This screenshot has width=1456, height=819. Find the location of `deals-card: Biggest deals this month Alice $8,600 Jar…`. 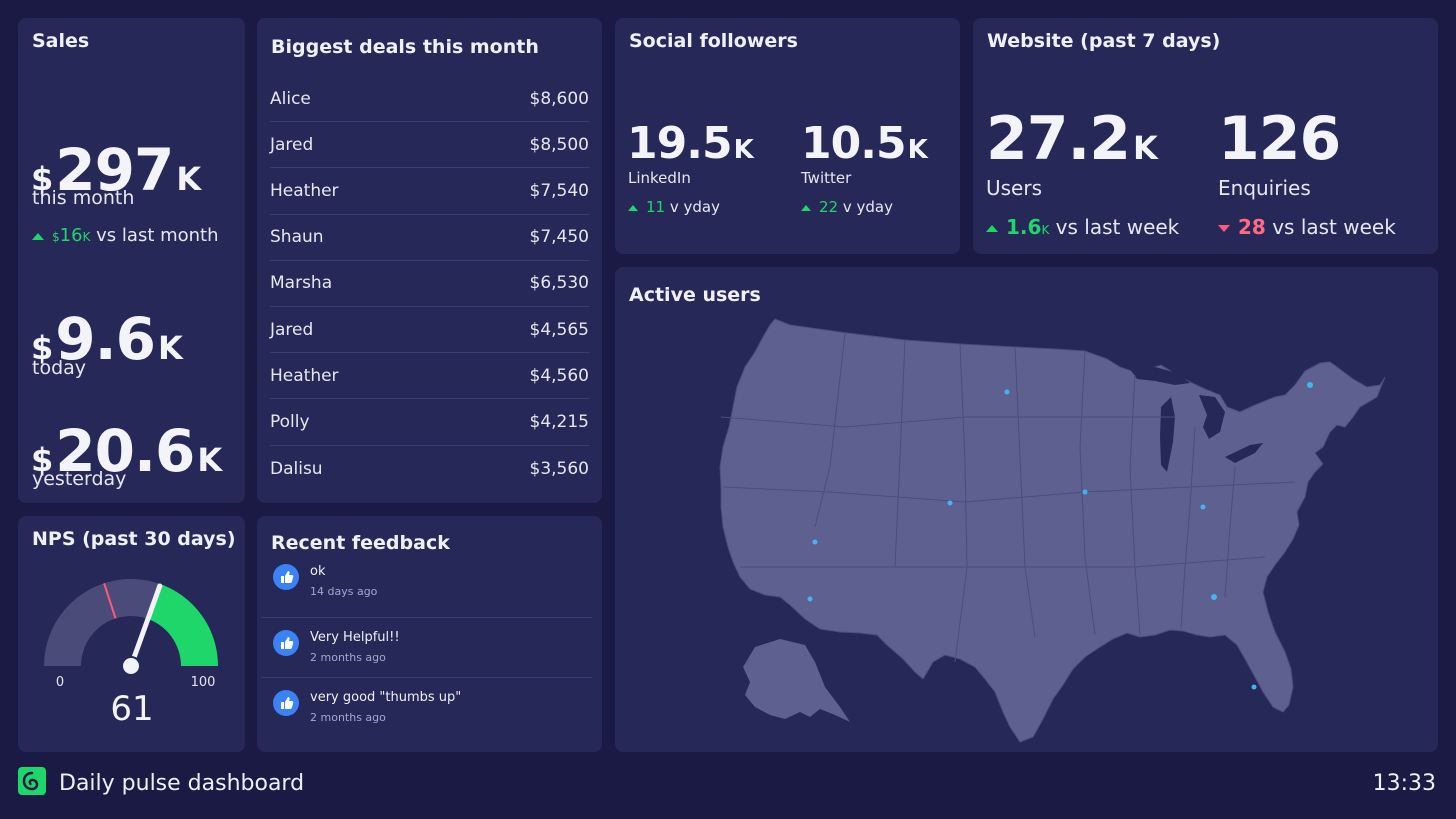

deals-card: Biggest deals this month Alice $8,600 Jar… is located at coordinates (429, 260).